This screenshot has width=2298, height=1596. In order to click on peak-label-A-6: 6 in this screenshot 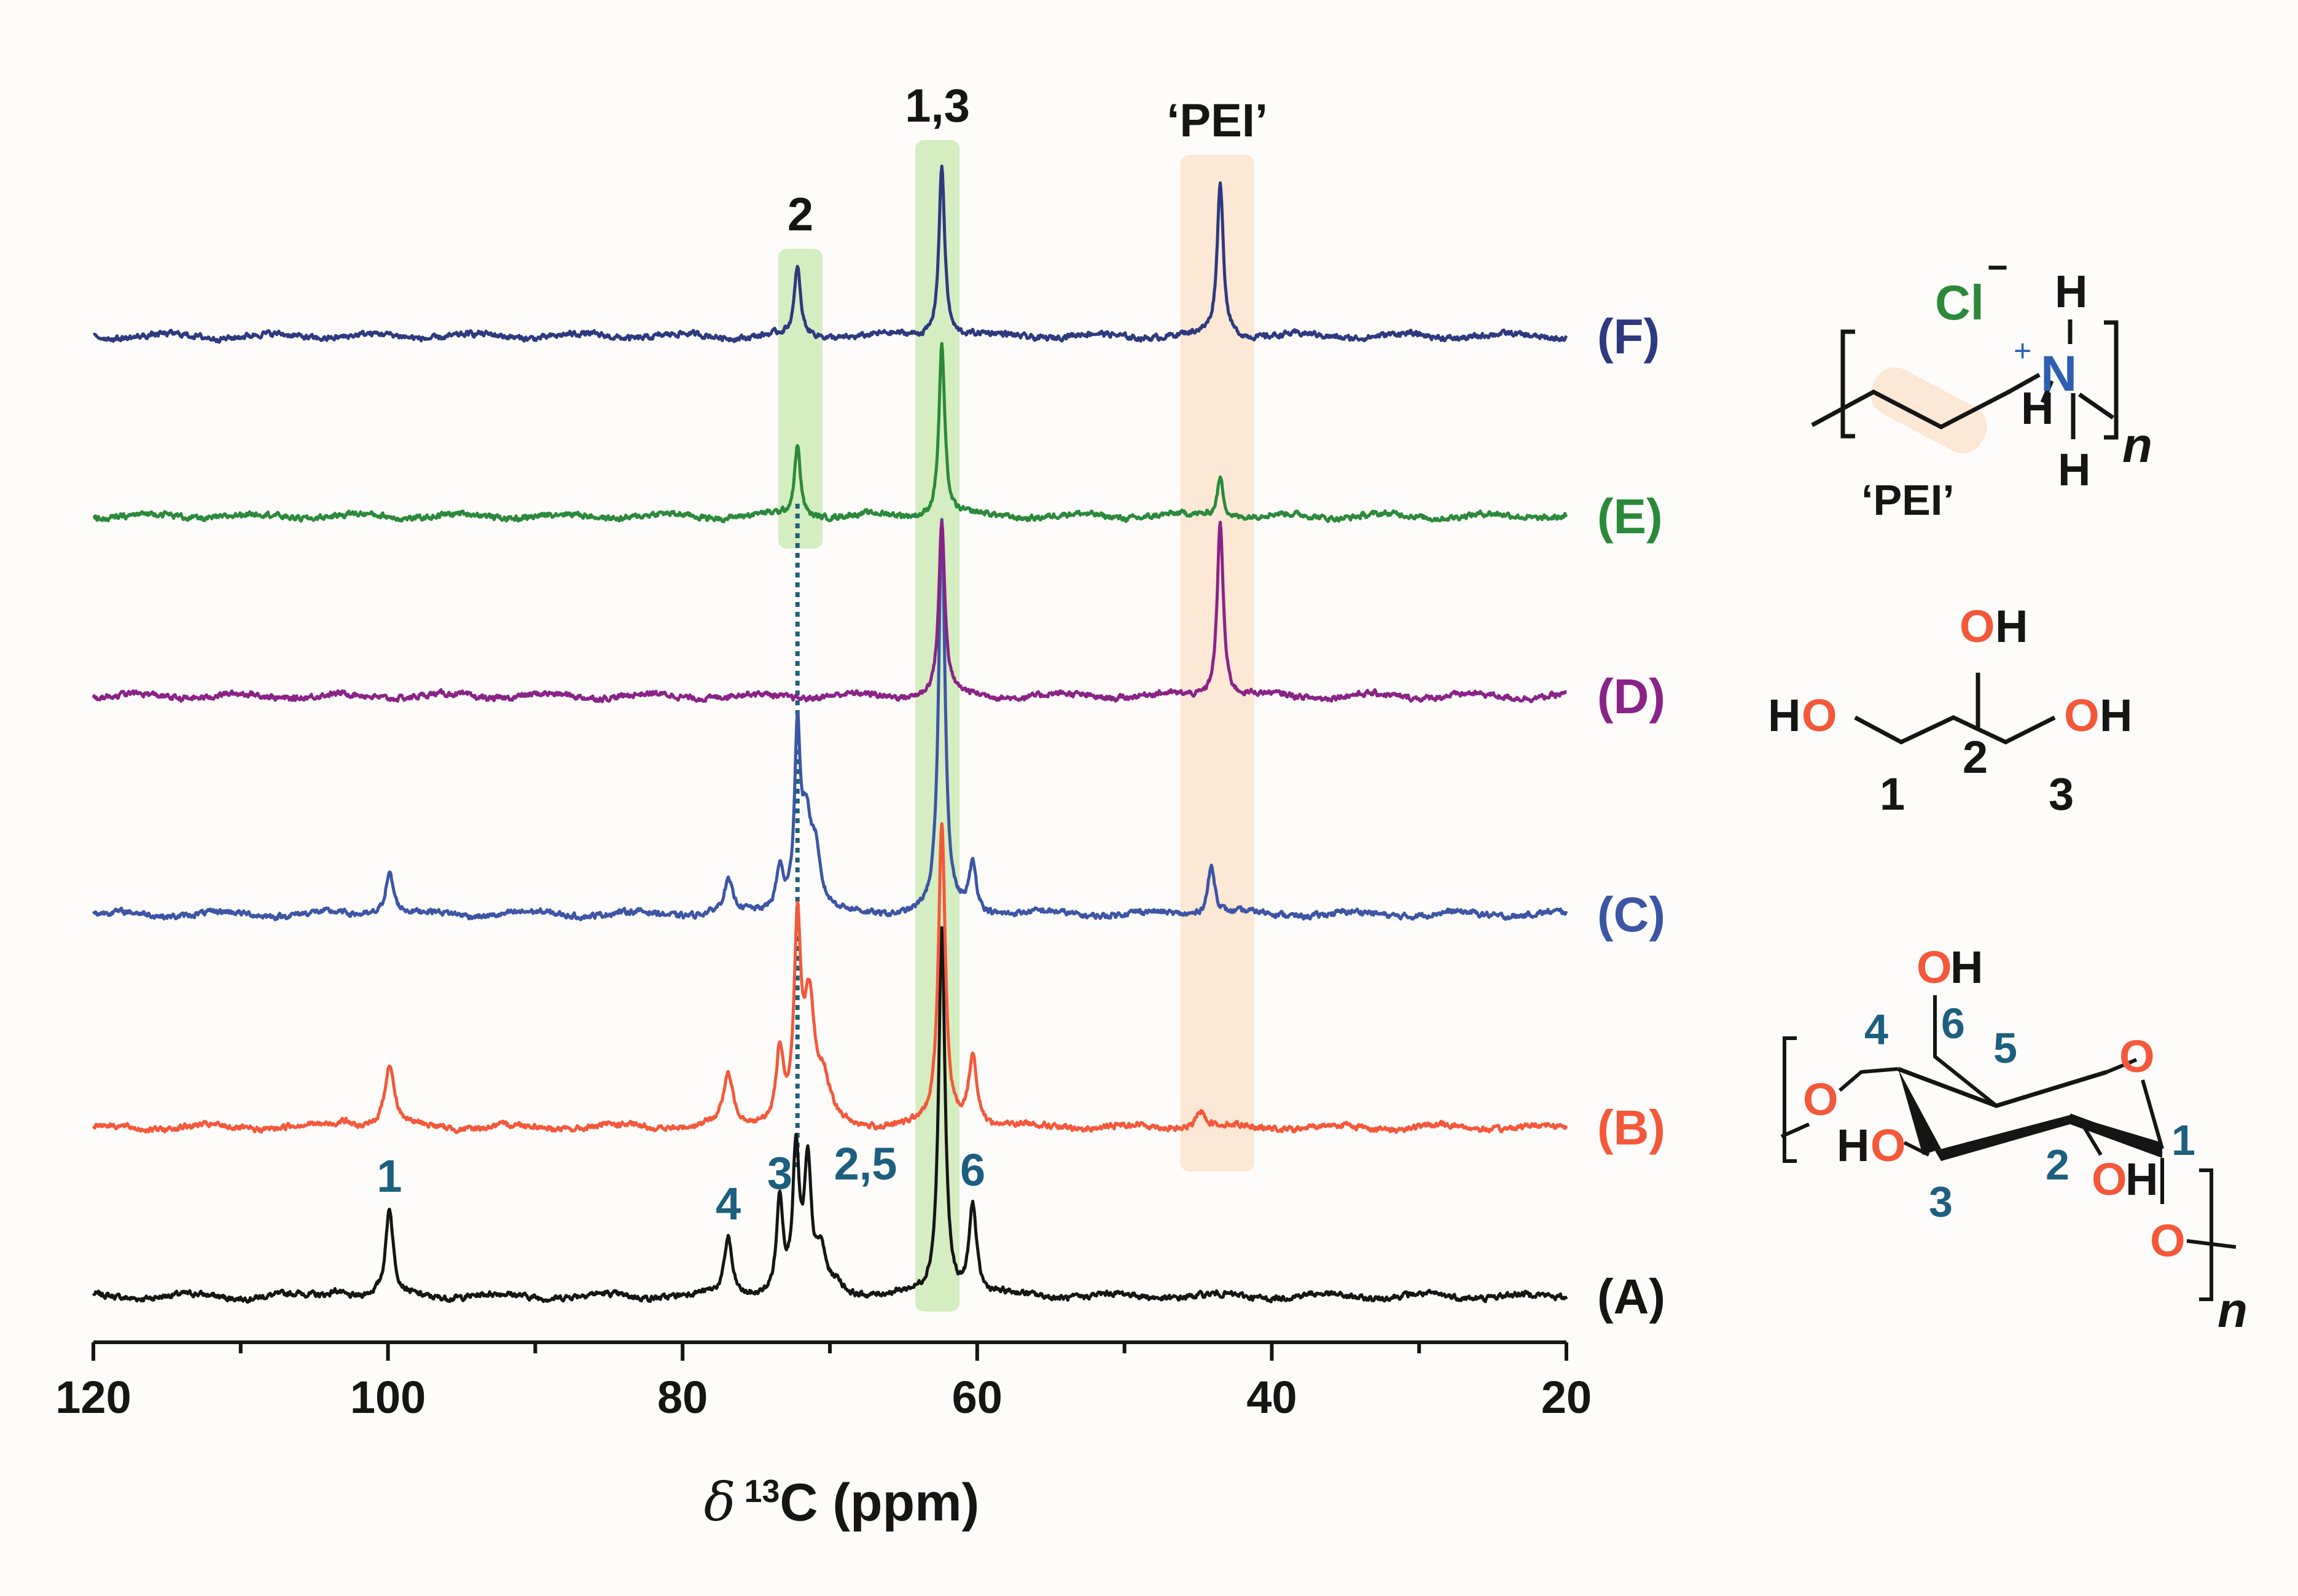, I will do `click(973, 1169)`.